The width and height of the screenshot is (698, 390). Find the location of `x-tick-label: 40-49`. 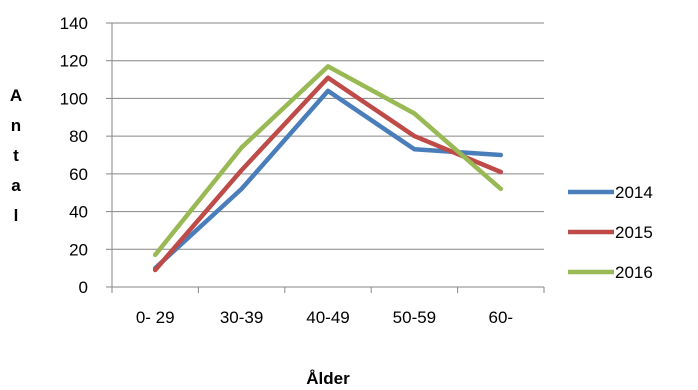

x-tick-label: 40-49 is located at coordinates (327, 317).